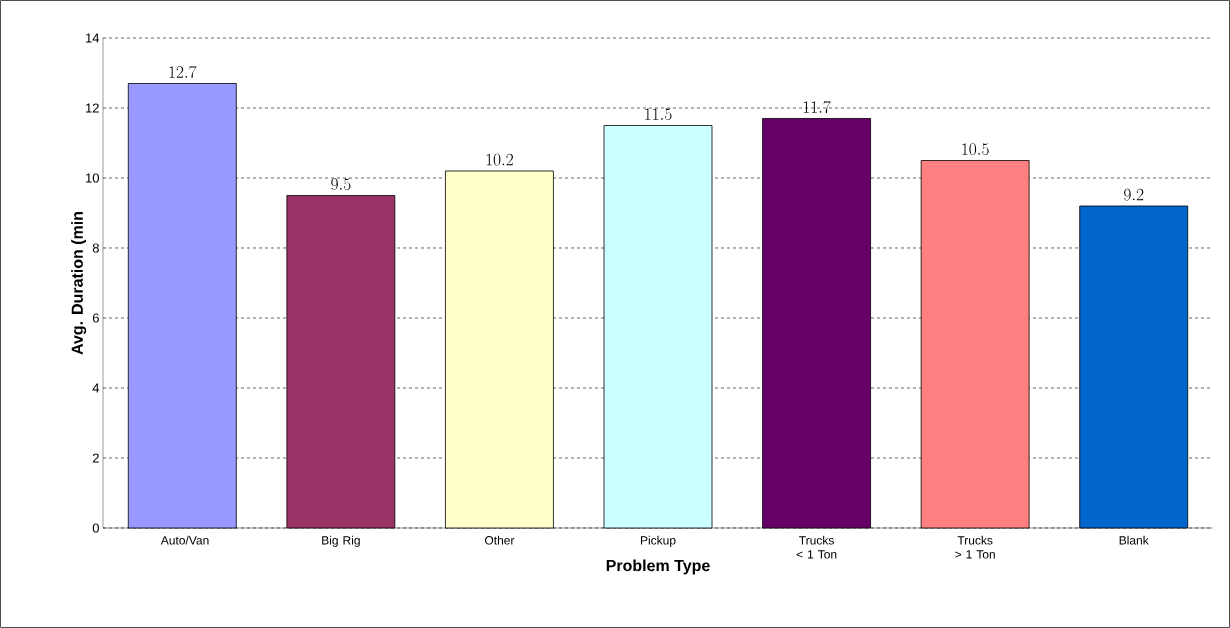 The width and height of the screenshot is (1230, 628). Describe the element at coordinates (184, 540) in the screenshot. I see `x-tick-label: Auto/Van` at that location.